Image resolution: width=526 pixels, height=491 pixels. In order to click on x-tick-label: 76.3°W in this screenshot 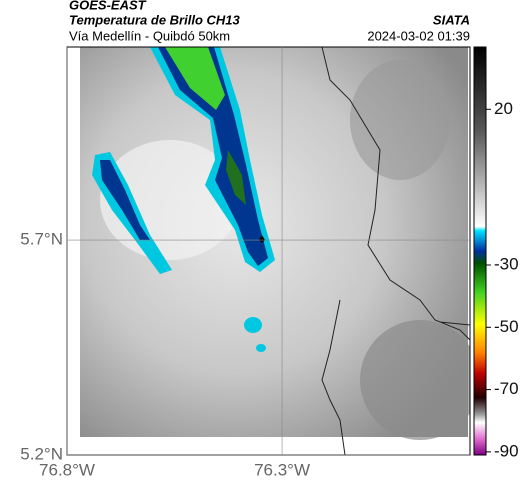, I will do `click(282, 469)`.